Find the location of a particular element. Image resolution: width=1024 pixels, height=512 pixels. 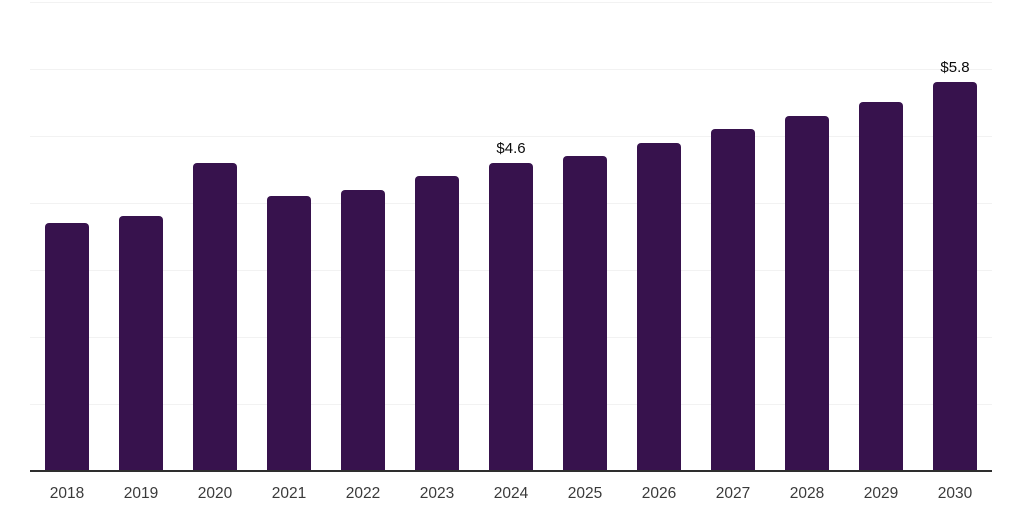

x-tick-label-2020: 2020 is located at coordinates (215, 493).